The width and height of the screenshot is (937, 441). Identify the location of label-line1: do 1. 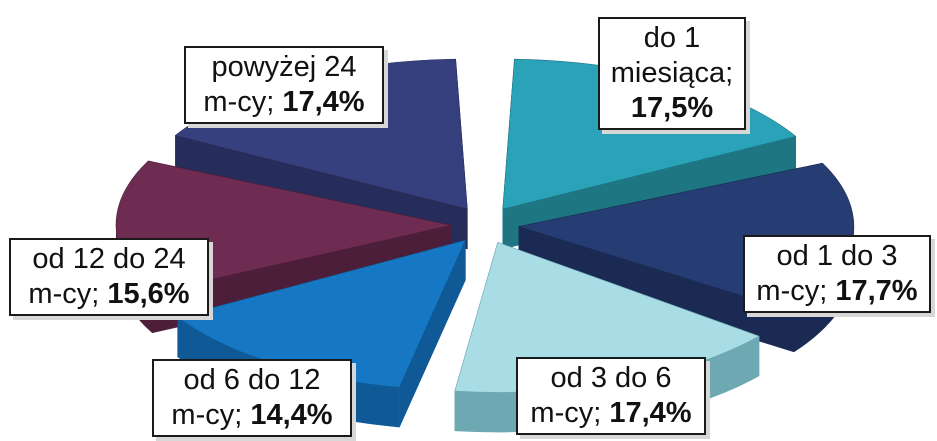
(672, 38).